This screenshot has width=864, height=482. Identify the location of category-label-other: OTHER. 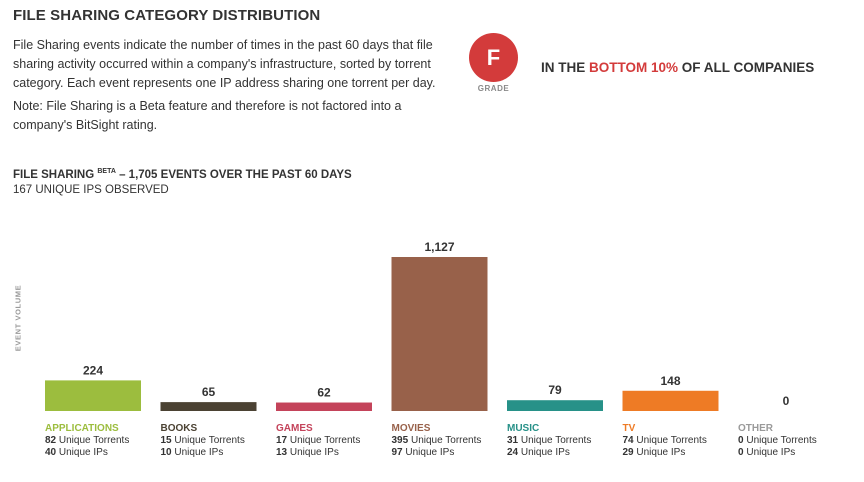
(756, 428).